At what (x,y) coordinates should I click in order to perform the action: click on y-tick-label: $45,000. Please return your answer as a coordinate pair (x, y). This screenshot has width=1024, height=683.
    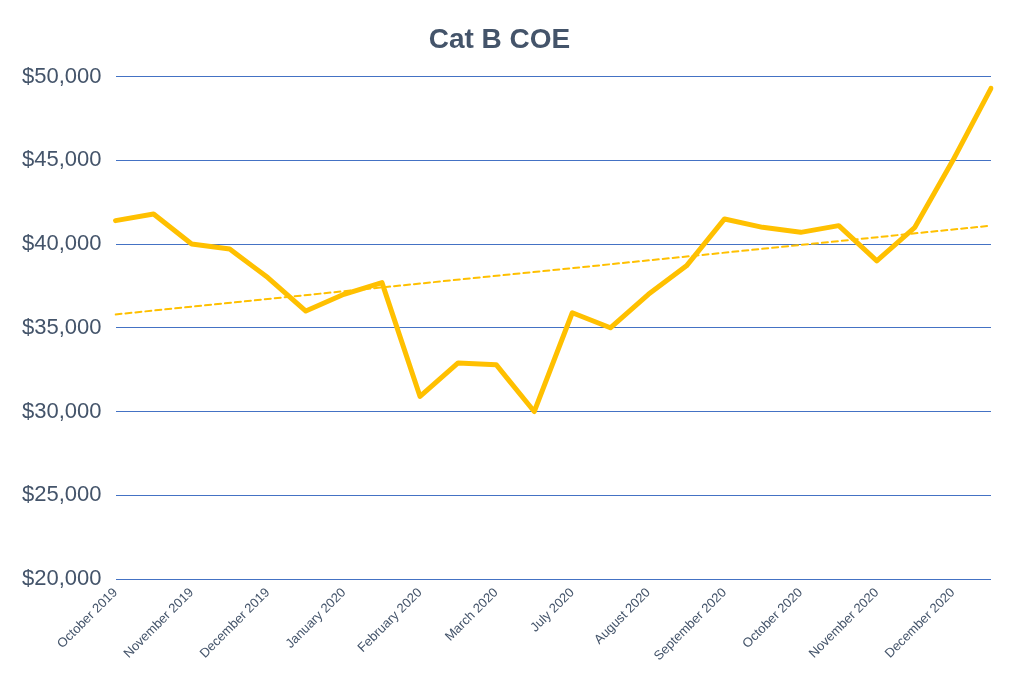
    Looking at the image, I should click on (61, 159).